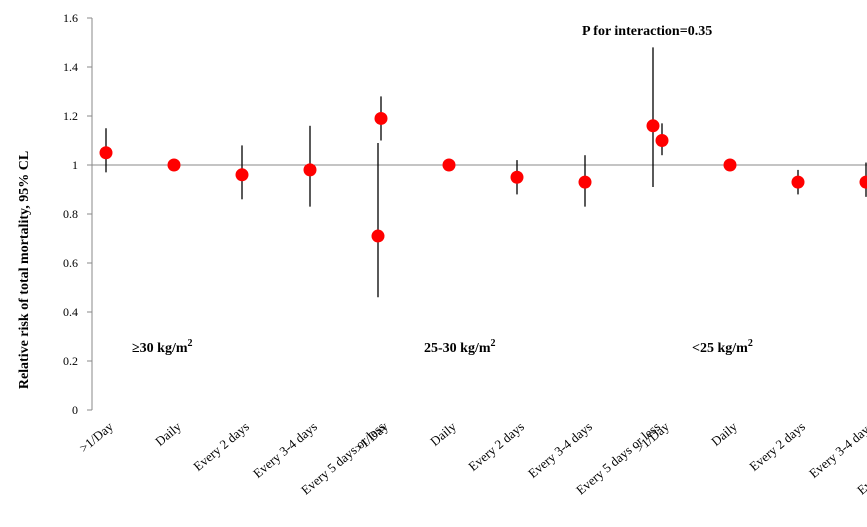  I want to click on y-axis-label: Relative risk of total mortality, 95% CL, so click(24, 270).